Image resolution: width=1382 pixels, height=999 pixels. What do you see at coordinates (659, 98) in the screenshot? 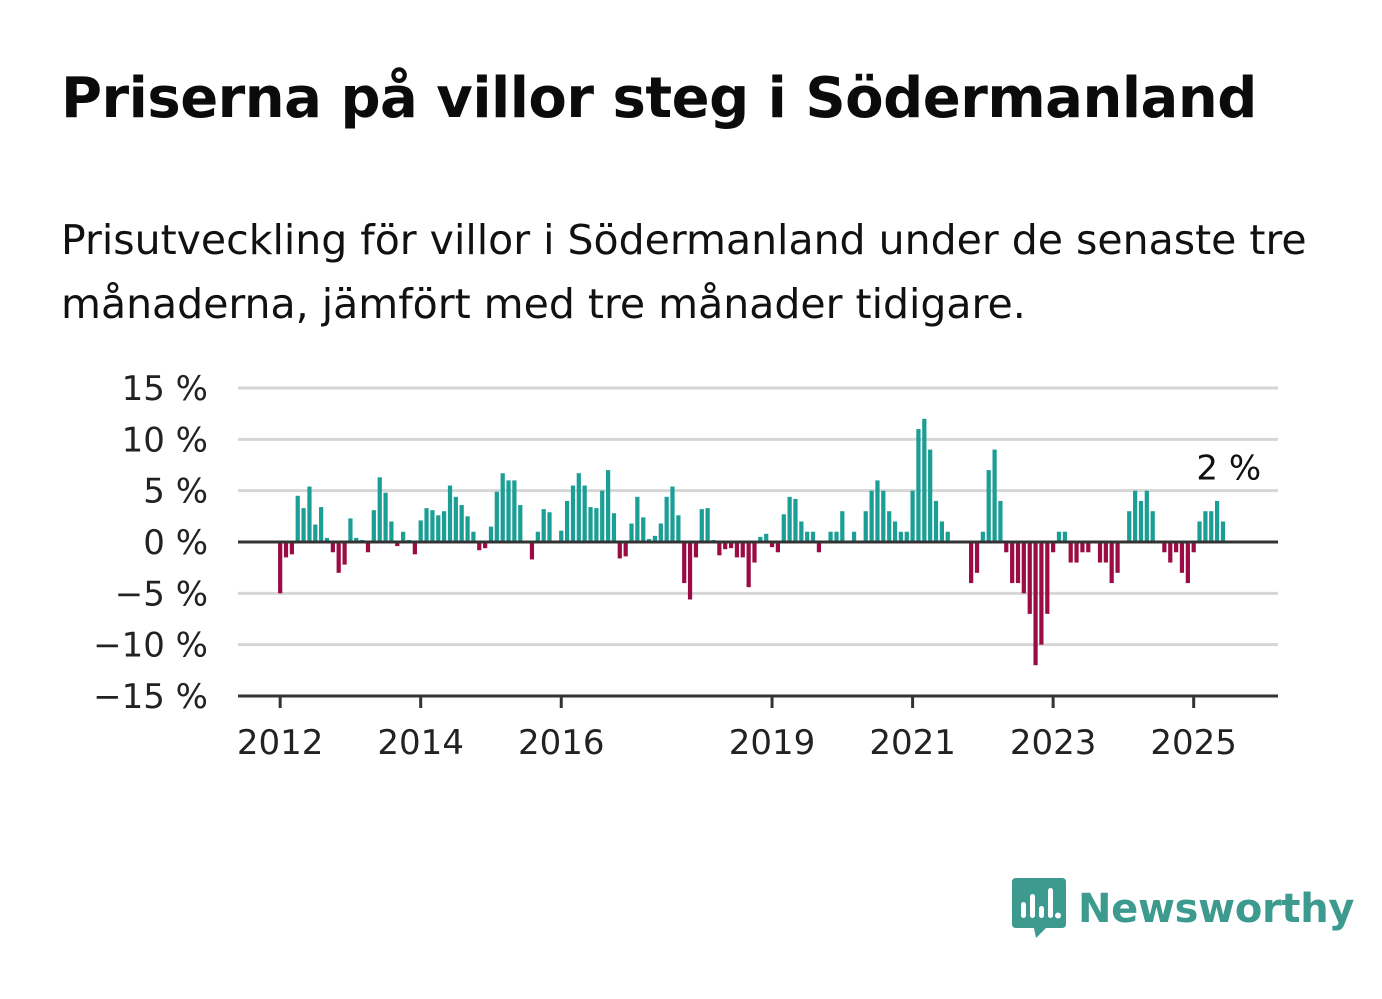
I see `chart-title: Priserna på villor steg i Södermanland` at bounding box center [659, 98].